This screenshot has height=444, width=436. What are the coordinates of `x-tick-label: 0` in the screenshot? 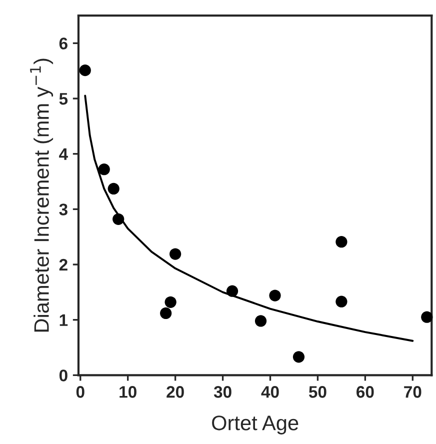 It's located at (80, 392).